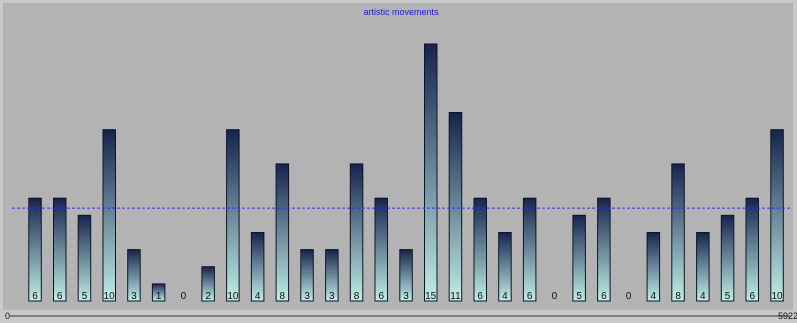  Describe the element at coordinates (728, 296) in the screenshot. I see `bar-value-label-28: 5` at that location.